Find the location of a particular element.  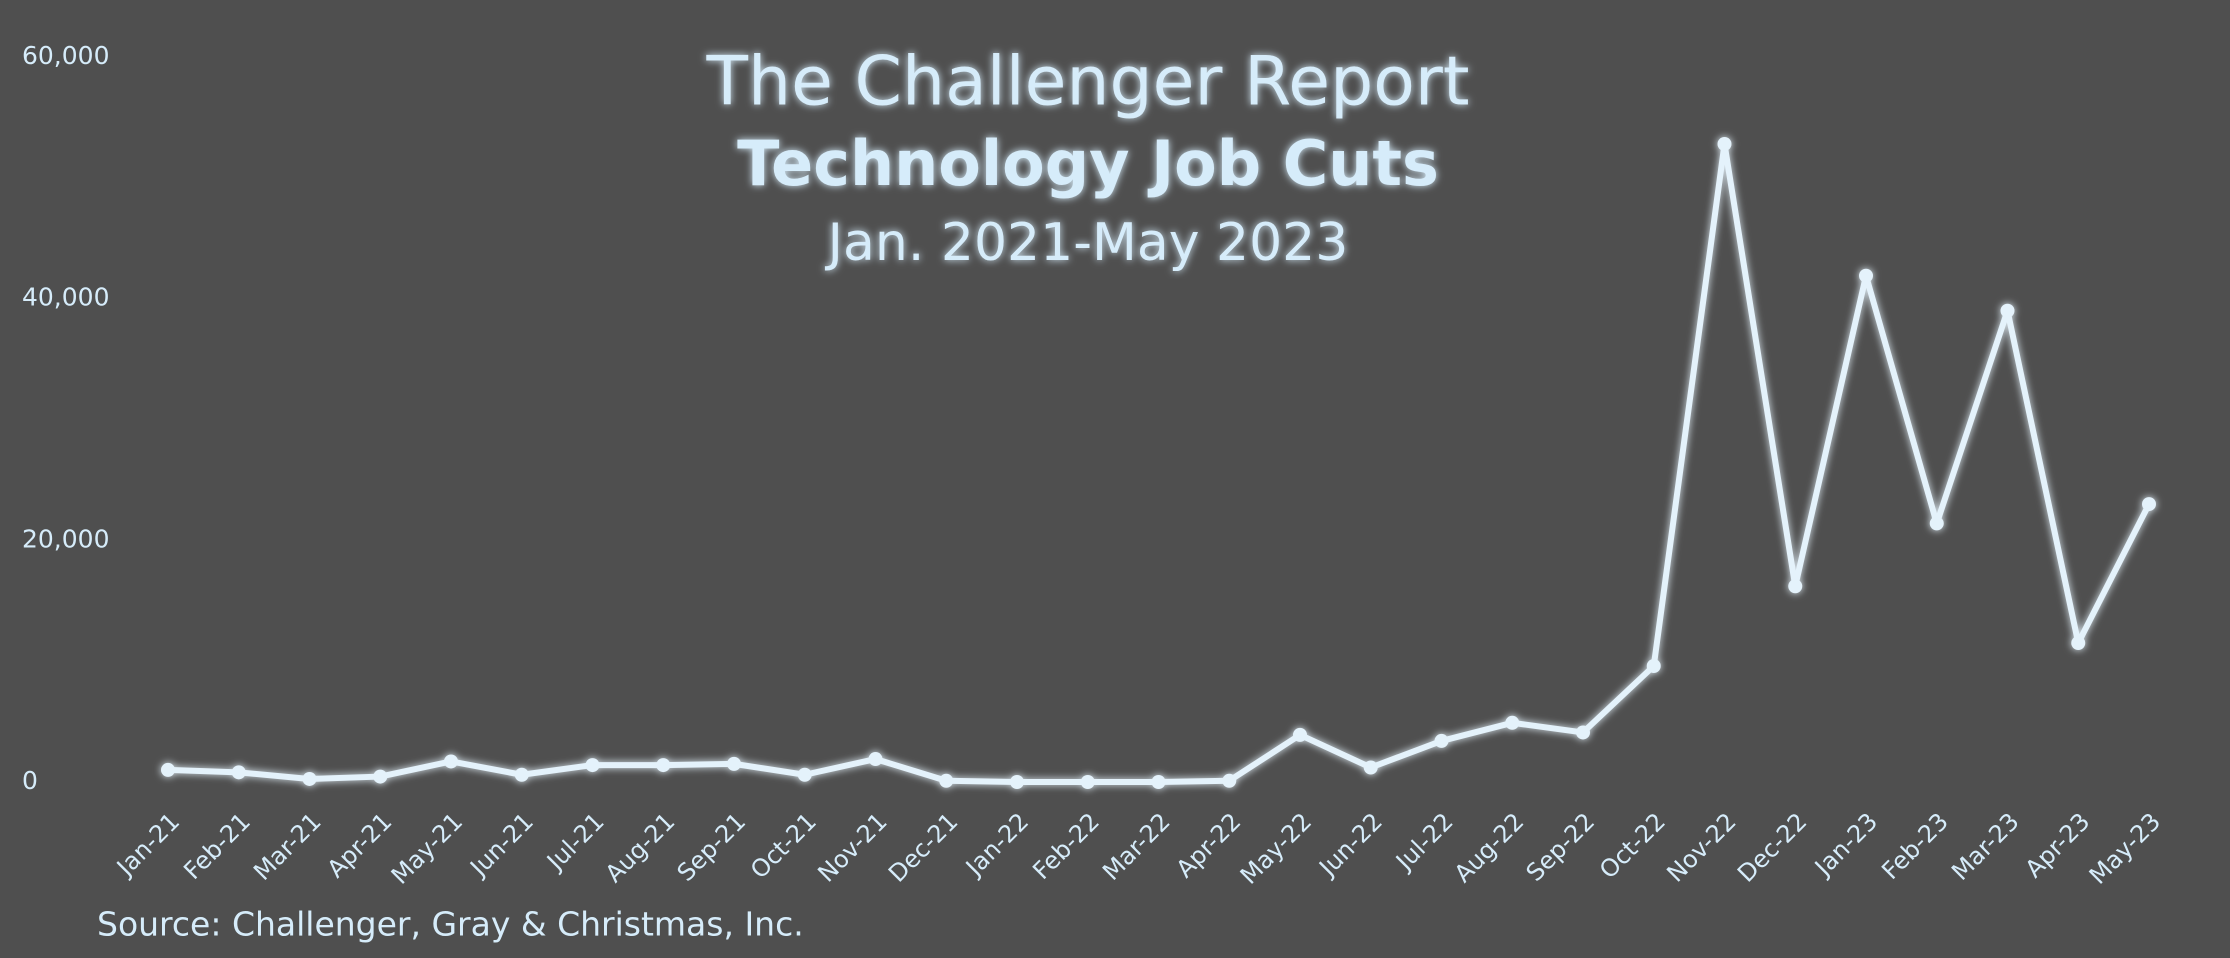

y-tick-label: 60,000 is located at coordinates (65, 55).